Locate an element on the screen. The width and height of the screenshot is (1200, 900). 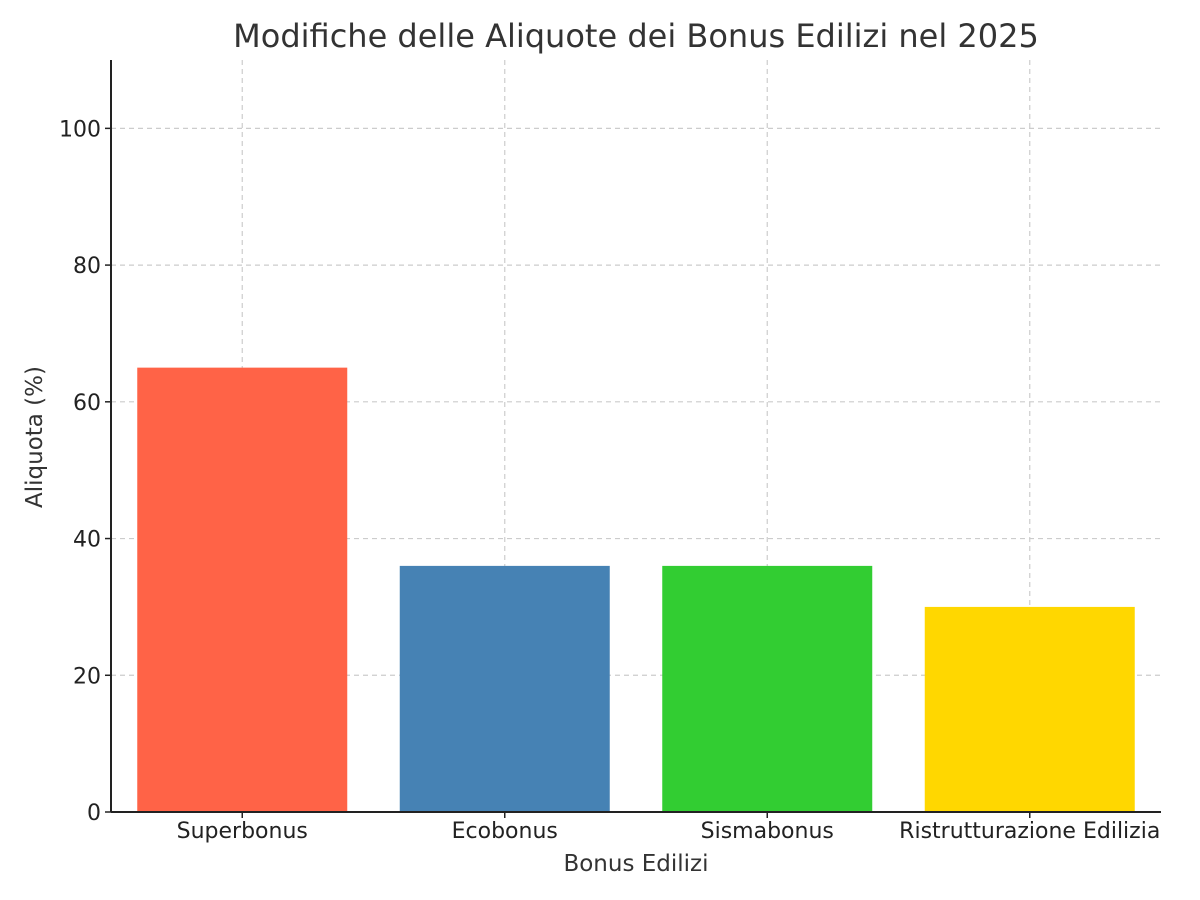
x-tick-label: Ristrutturazione Edilizia is located at coordinates (1029, 831).